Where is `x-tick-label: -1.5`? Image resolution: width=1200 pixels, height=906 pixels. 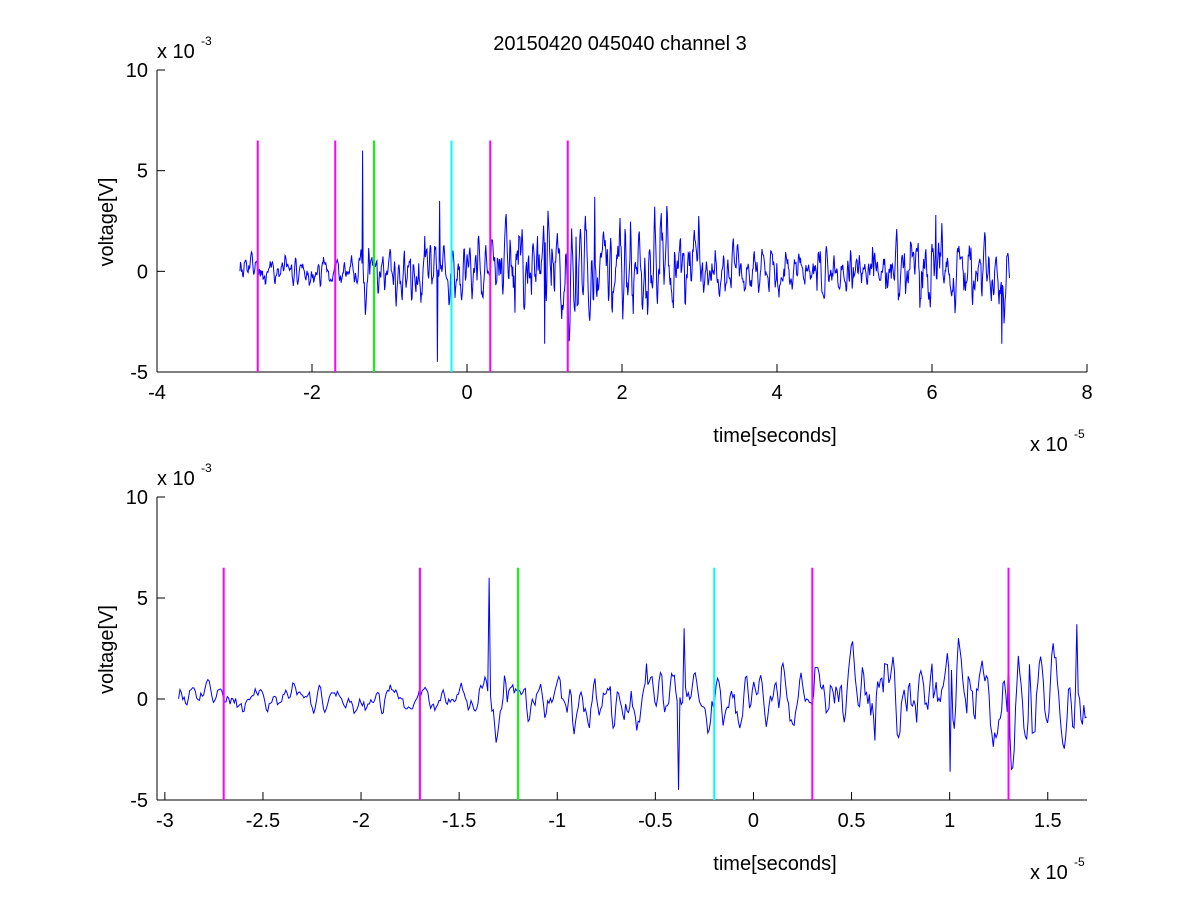
x-tick-label: -1.5 is located at coordinates (459, 821).